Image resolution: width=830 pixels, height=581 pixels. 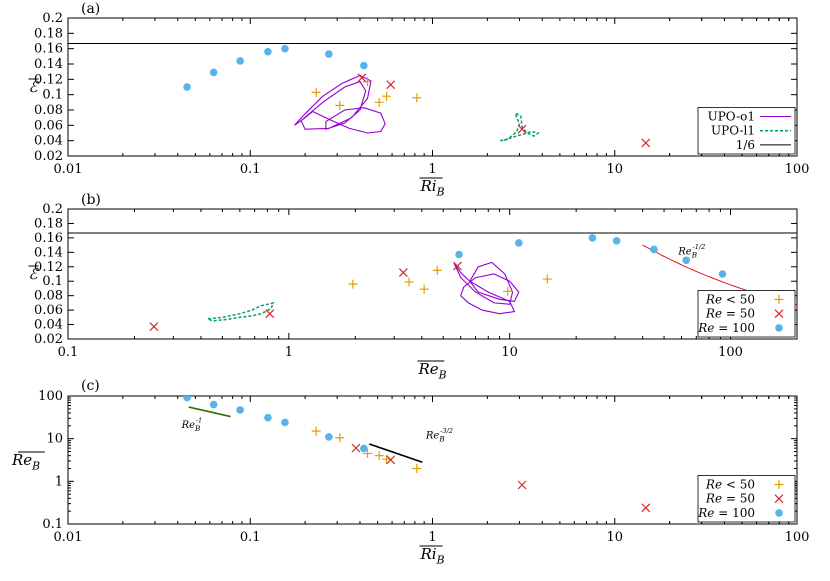 I want to click on y-tick-label: 0.2, so click(x=52, y=209).